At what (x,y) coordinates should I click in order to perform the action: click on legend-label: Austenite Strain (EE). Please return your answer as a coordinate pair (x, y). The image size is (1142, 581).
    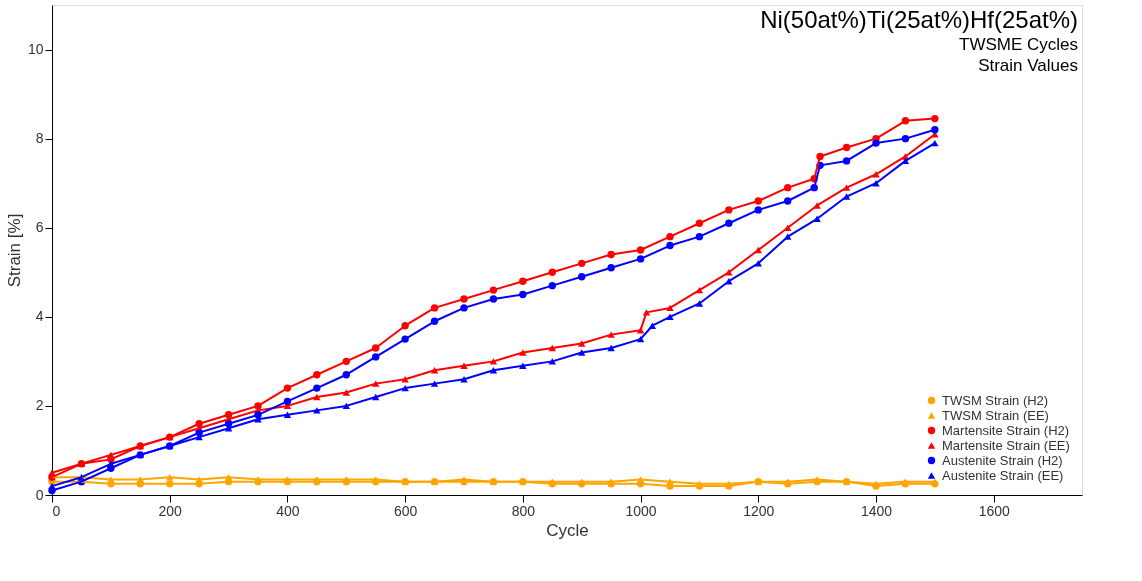
    Looking at the image, I should click on (1003, 475).